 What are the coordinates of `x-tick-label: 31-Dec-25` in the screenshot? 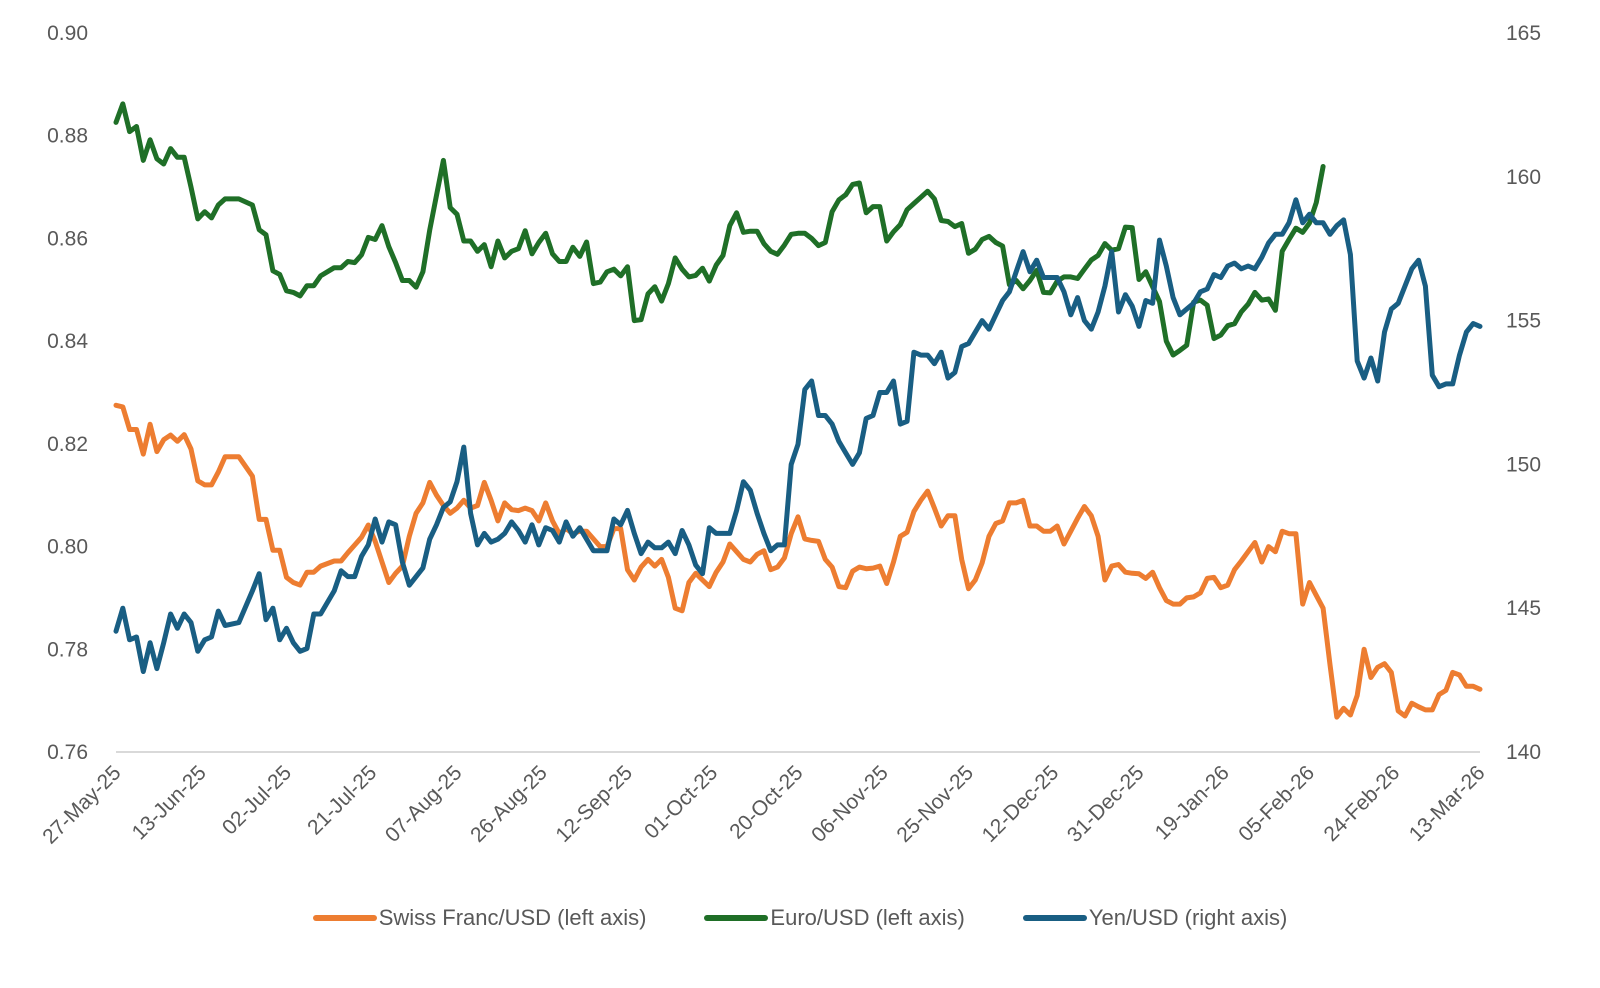 It's located at (1106, 804).